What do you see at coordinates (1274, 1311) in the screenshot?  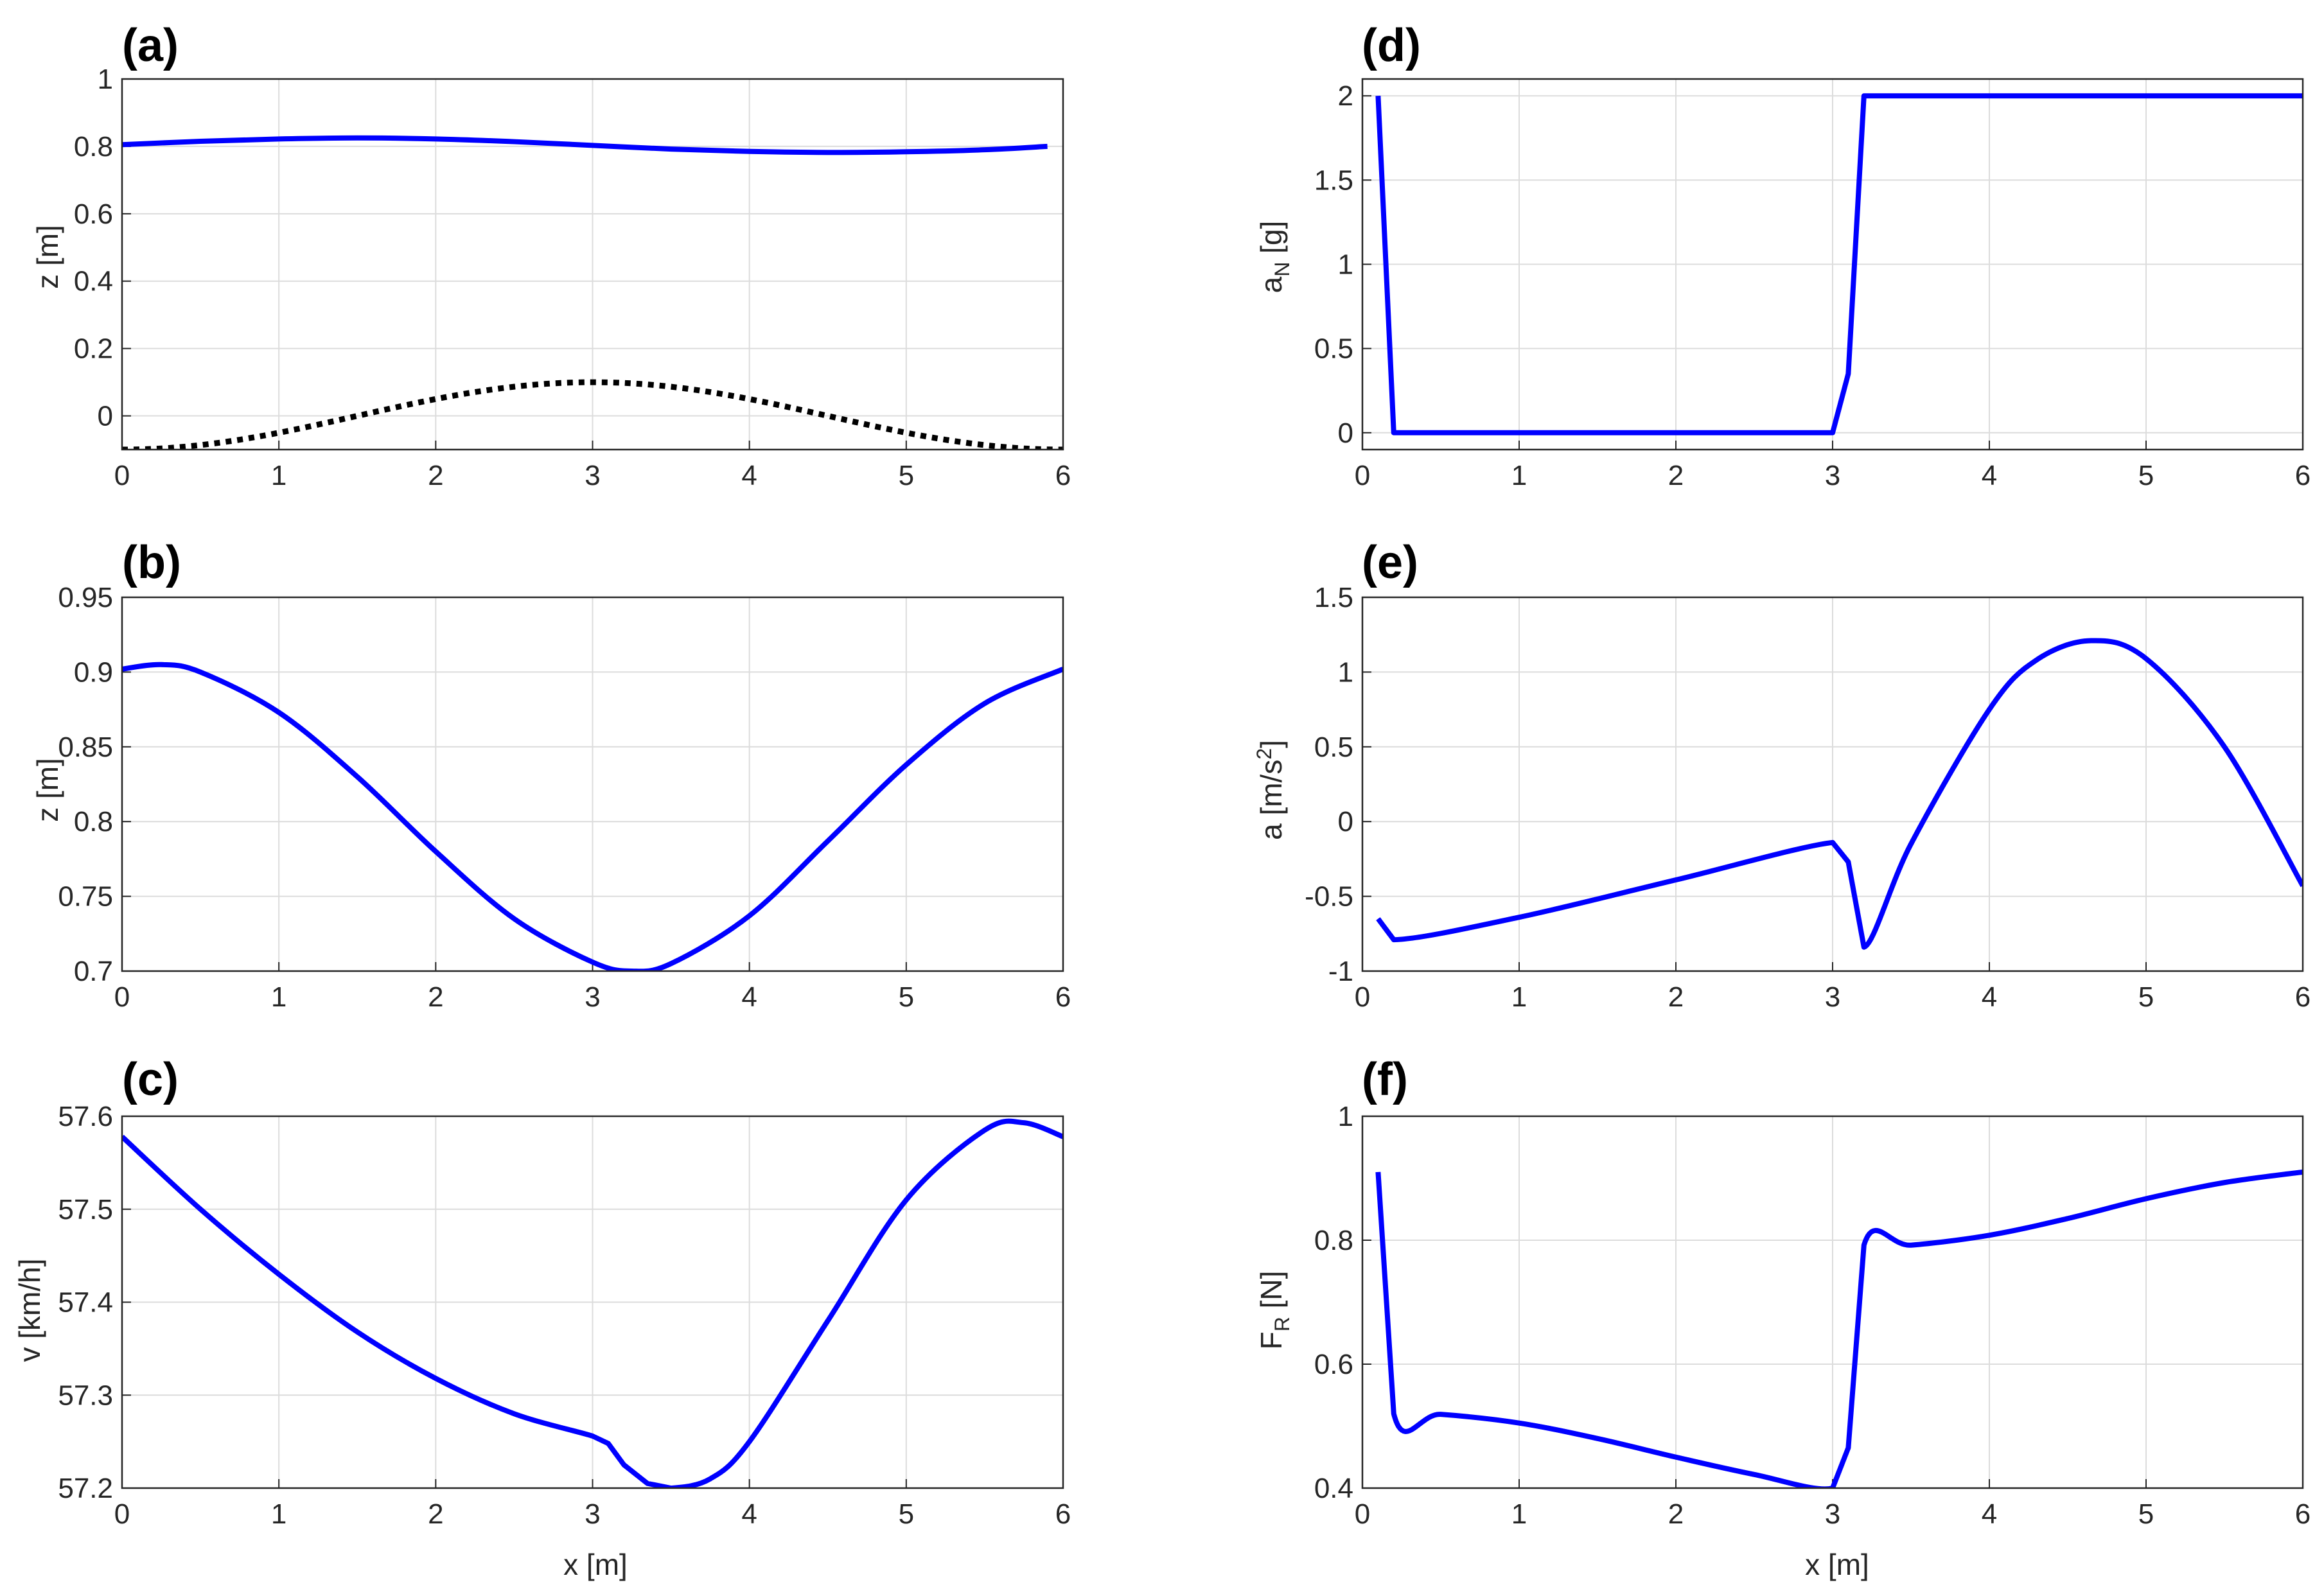 I see `y-axis-label: FR [N]` at bounding box center [1274, 1311].